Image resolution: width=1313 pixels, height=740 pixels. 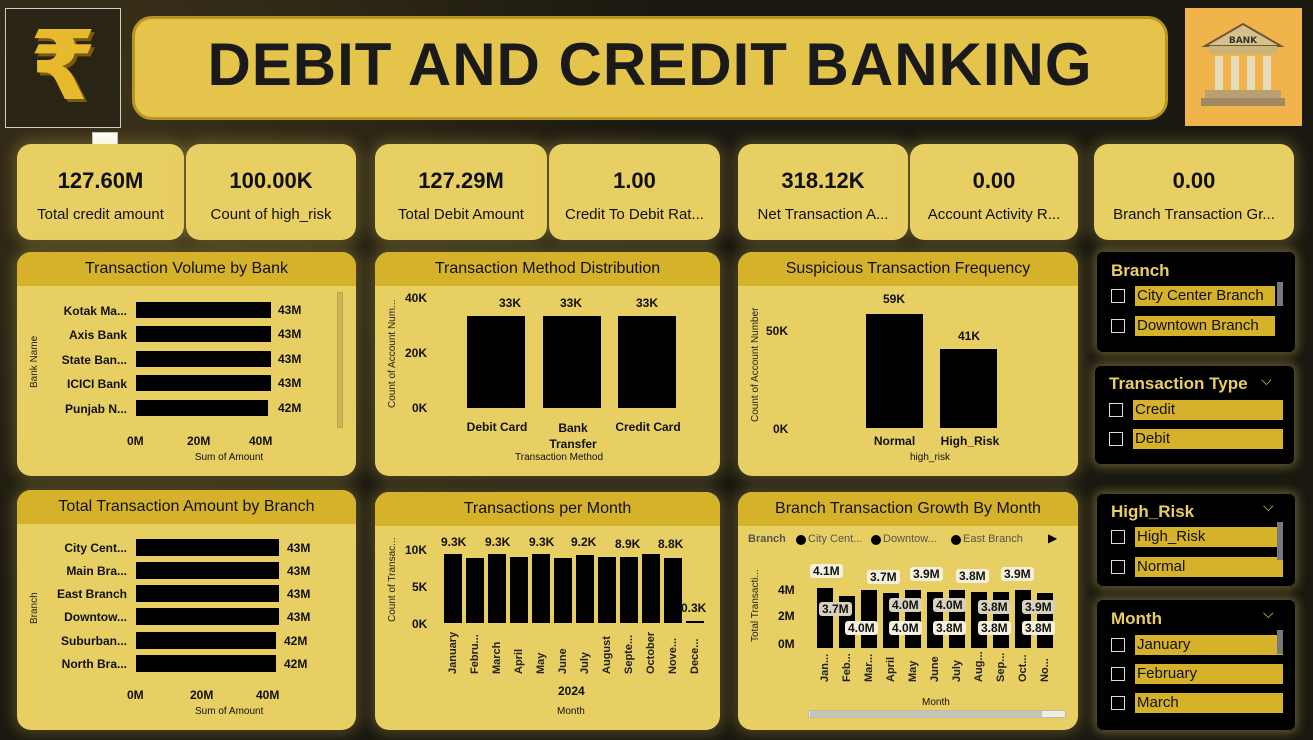 I want to click on bar-label: East Branch, so click(x=91, y=594).